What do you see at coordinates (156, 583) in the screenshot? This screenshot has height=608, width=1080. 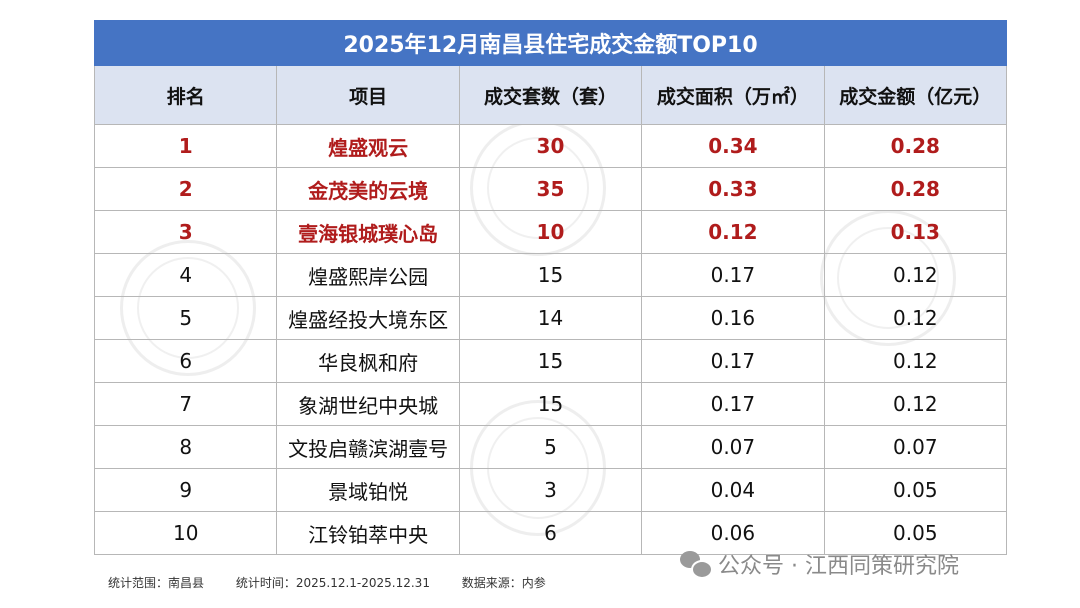 I see `footer-scope: 统计范围：南昌县` at bounding box center [156, 583].